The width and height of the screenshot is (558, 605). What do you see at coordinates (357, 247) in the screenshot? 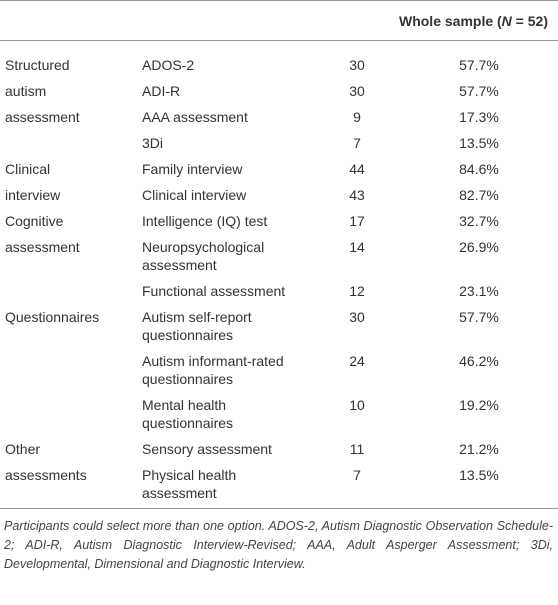
I see `item-count: 14` at bounding box center [357, 247].